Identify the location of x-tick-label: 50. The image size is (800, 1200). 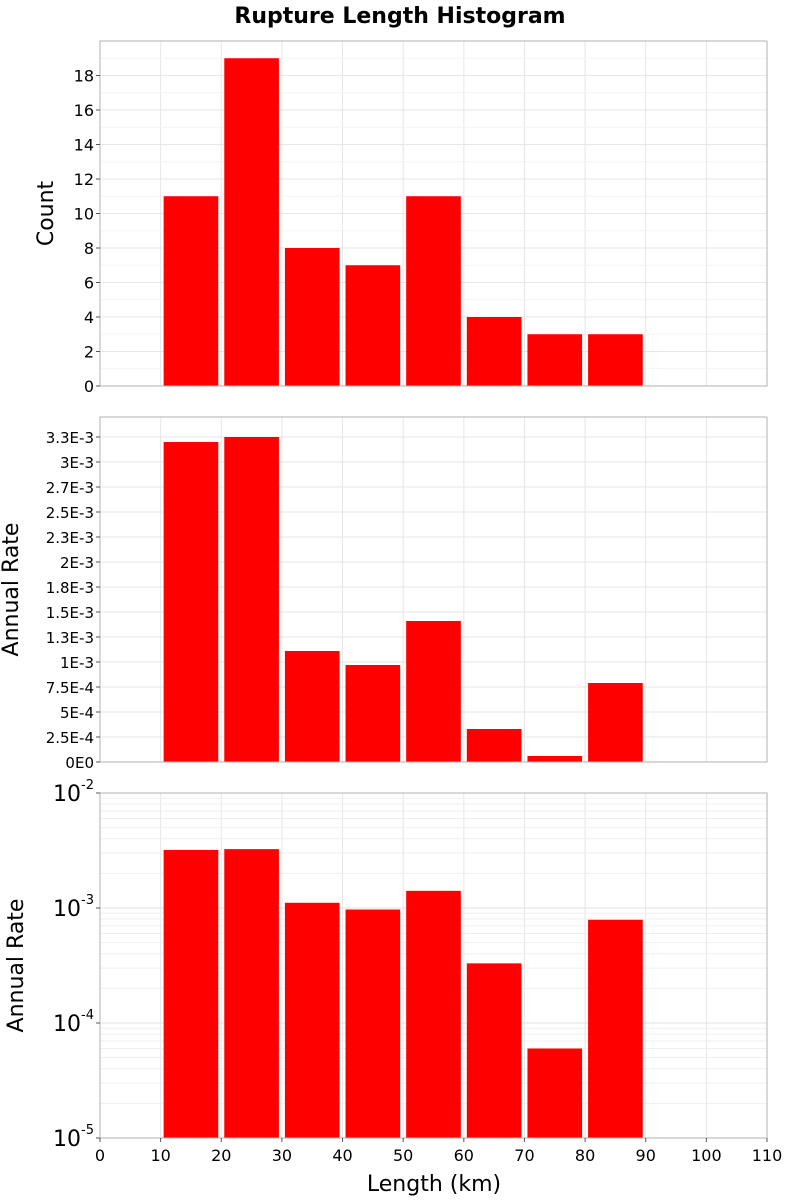
(403, 1155).